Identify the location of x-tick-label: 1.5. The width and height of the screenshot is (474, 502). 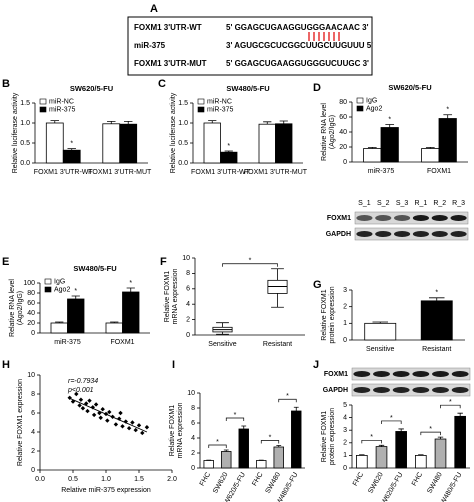
(139, 479).